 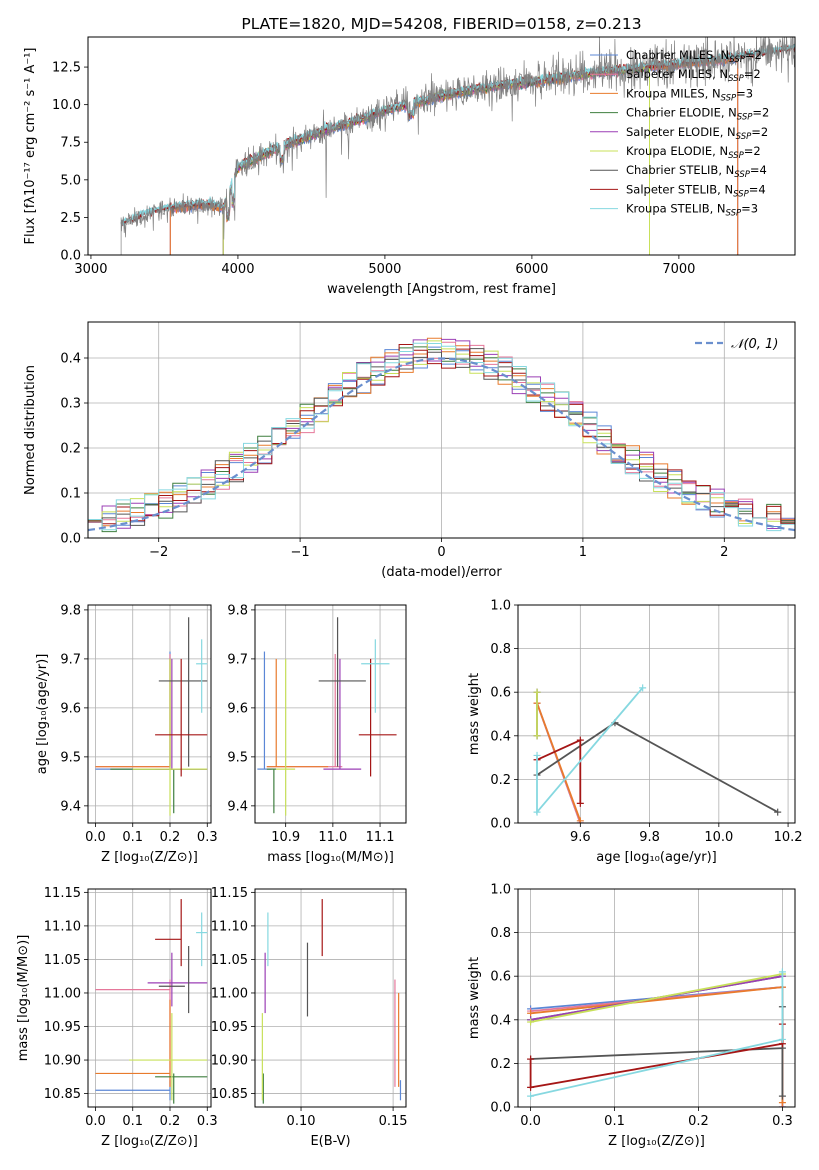 What do you see at coordinates (327, 716) in the screenshot?
I see `age-vs-mass-plot` at bounding box center [327, 716].